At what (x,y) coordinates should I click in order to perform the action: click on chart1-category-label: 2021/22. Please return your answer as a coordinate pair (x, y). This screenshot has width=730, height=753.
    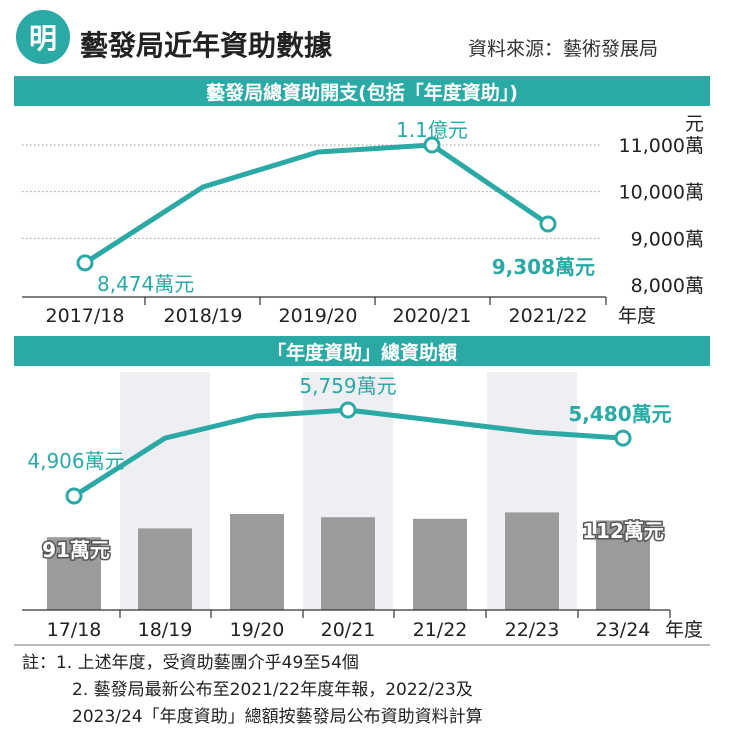
    Looking at the image, I should click on (548, 316).